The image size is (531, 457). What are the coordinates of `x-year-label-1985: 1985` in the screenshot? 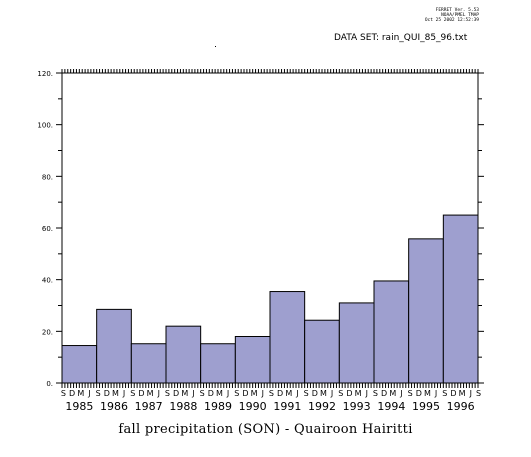 It's located at (79, 406).